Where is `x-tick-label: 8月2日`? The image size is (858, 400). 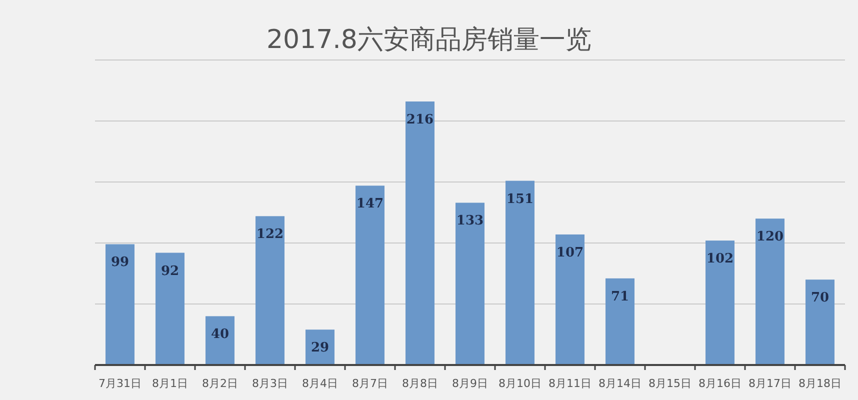 x-tick-label: 8月2日 is located at coordinates (220, 383).